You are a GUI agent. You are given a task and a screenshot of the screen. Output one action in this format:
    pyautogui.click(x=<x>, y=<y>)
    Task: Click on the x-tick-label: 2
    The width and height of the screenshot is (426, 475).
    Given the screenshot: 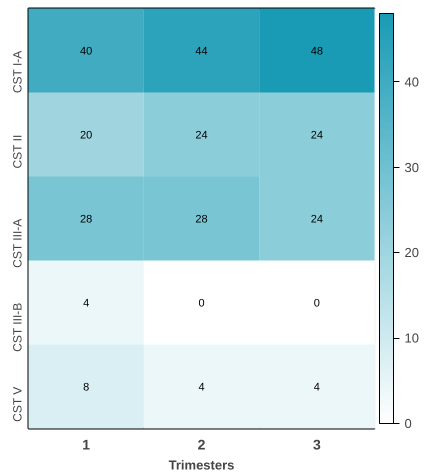 What is the action you would take?
    pyautogui.click(x=202, y=444)
    